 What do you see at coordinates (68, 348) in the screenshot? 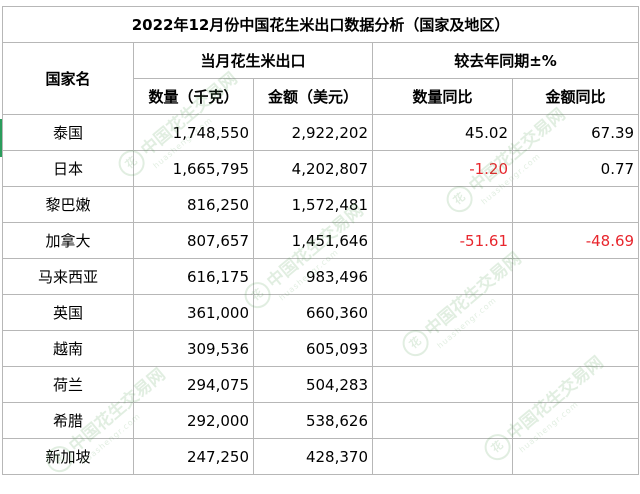
I see `cell-country: 越南` at bounding box center [68, 348].